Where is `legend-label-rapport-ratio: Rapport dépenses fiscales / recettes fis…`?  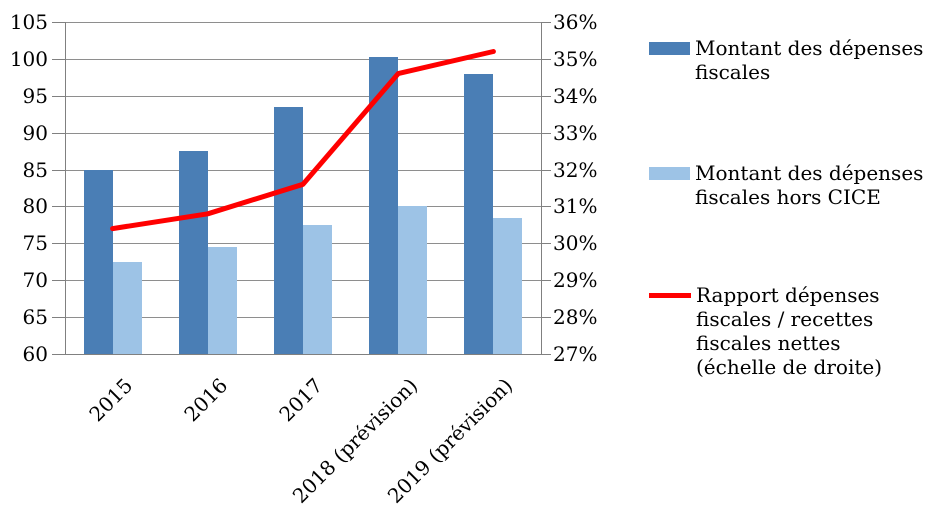
legend-label-rapport-ratio: Rapport dépenses fiscales / recettes fis… is located at coordinates (789, 331).